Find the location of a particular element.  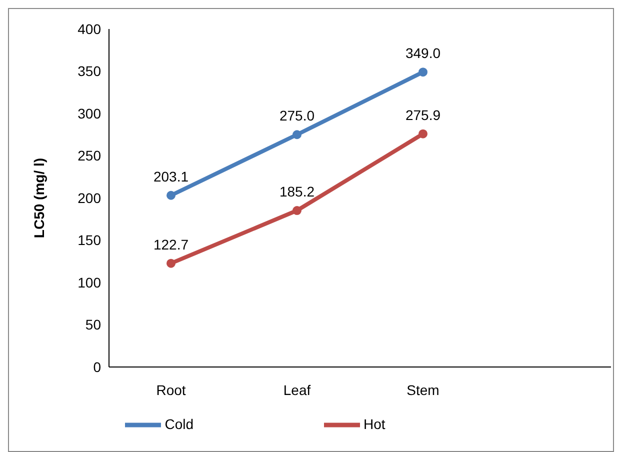

y-tick-label: 250 is located at coordinates (90, 156).